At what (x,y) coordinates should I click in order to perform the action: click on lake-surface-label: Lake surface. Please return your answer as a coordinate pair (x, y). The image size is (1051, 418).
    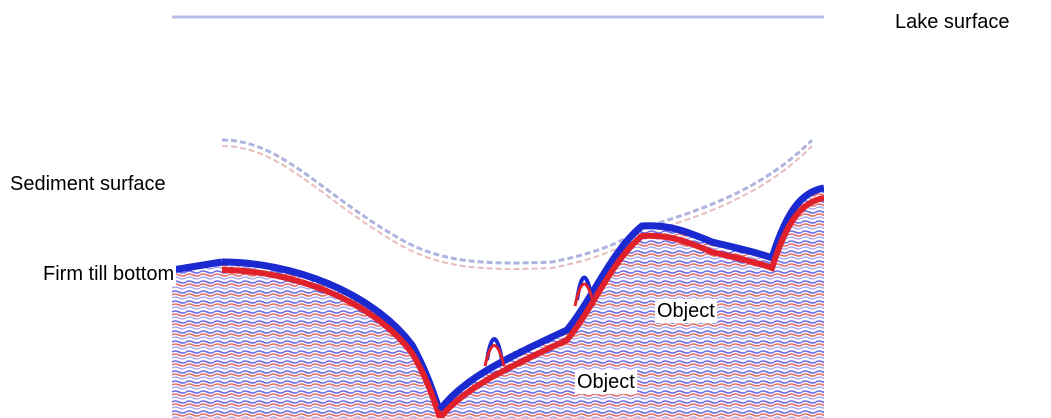
    Looking at the image, I should click on (952, 22).